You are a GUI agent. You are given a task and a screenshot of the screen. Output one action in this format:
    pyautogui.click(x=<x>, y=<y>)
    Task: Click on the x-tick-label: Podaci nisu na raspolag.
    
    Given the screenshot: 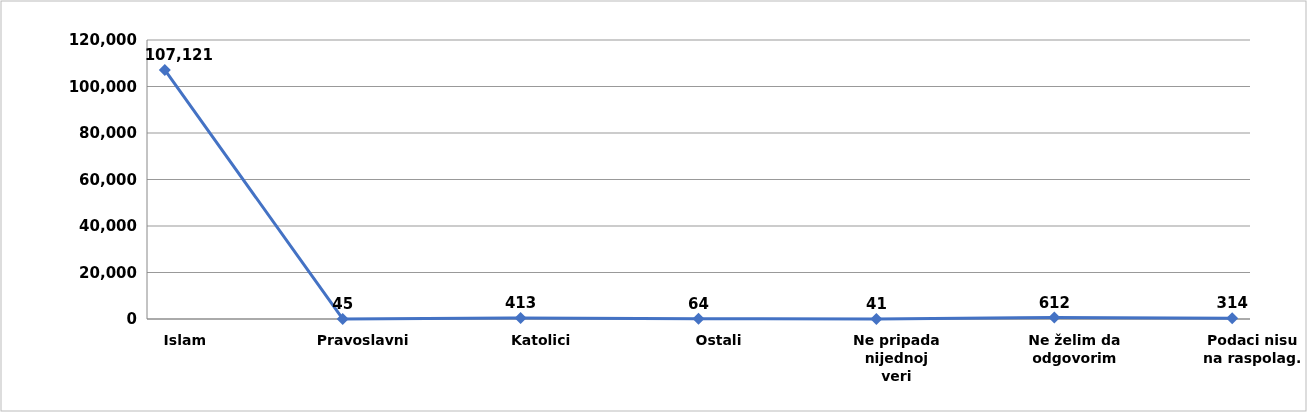 What is the action you would take?
    pyautogui.click(x=1252, y=349)
    